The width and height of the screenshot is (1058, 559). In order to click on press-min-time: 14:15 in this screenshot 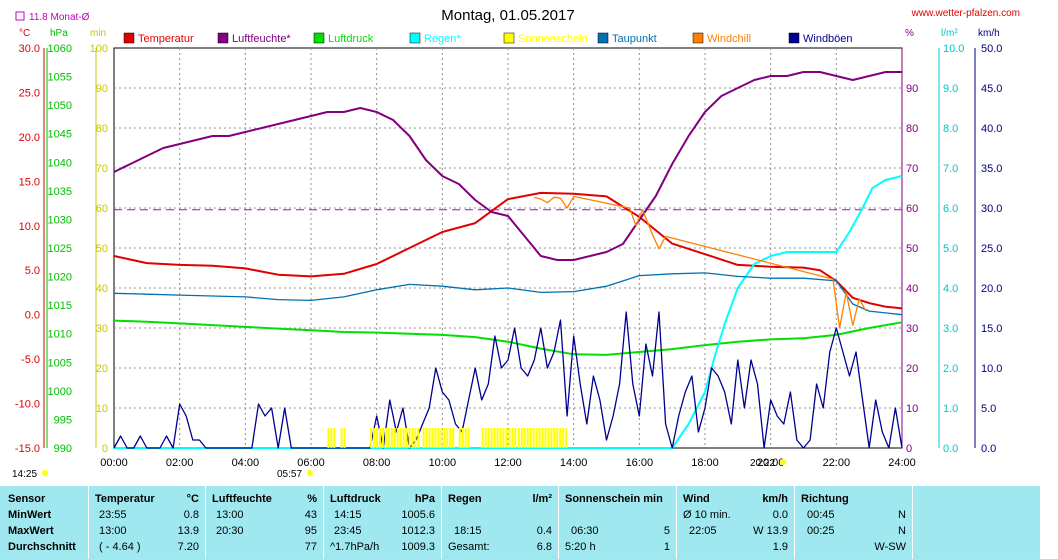, I will do `click(348, 515)`.